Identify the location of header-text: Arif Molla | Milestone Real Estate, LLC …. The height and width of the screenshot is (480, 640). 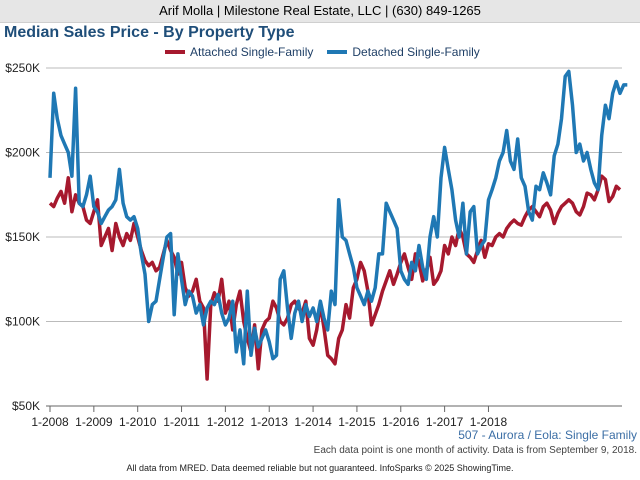
(320, 10).